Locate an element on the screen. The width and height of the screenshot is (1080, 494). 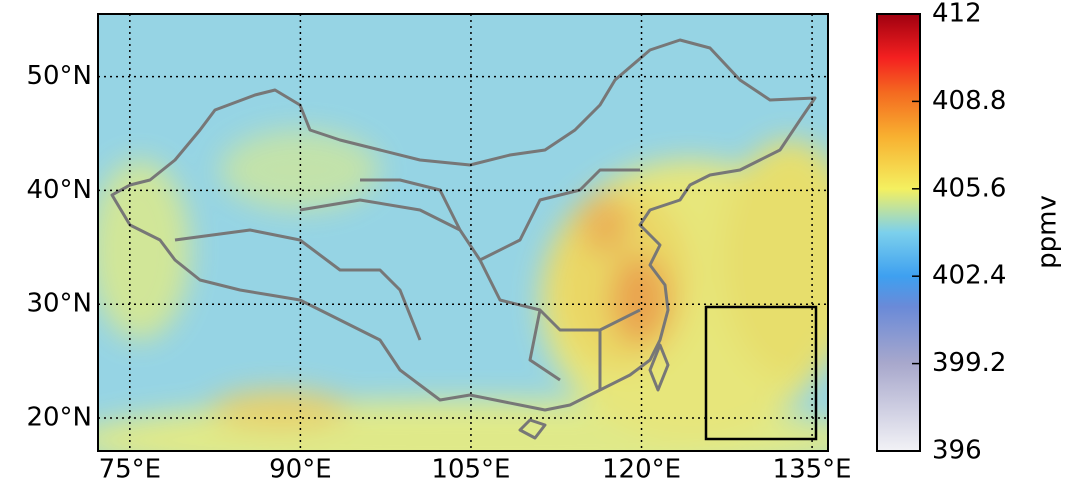
lon-tick-label: 135°E is located at coordinates (812, 470).